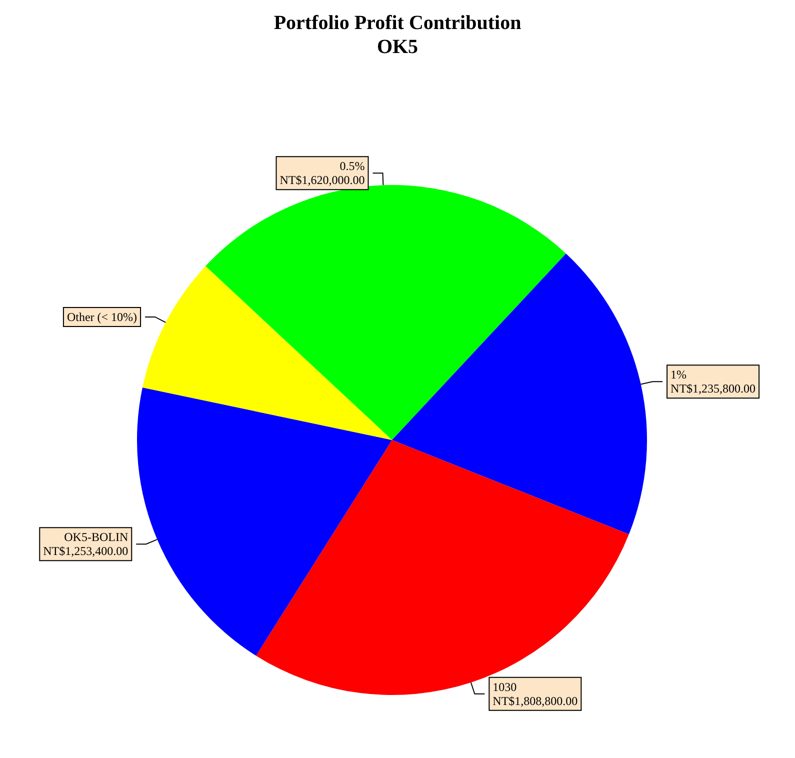 This screenshot has height=758, width=795. What do you see at coordinates (713, 389) in the screenshot?
I see `data-label: NT$1,235,800.00` at bounding box center [713, 389].